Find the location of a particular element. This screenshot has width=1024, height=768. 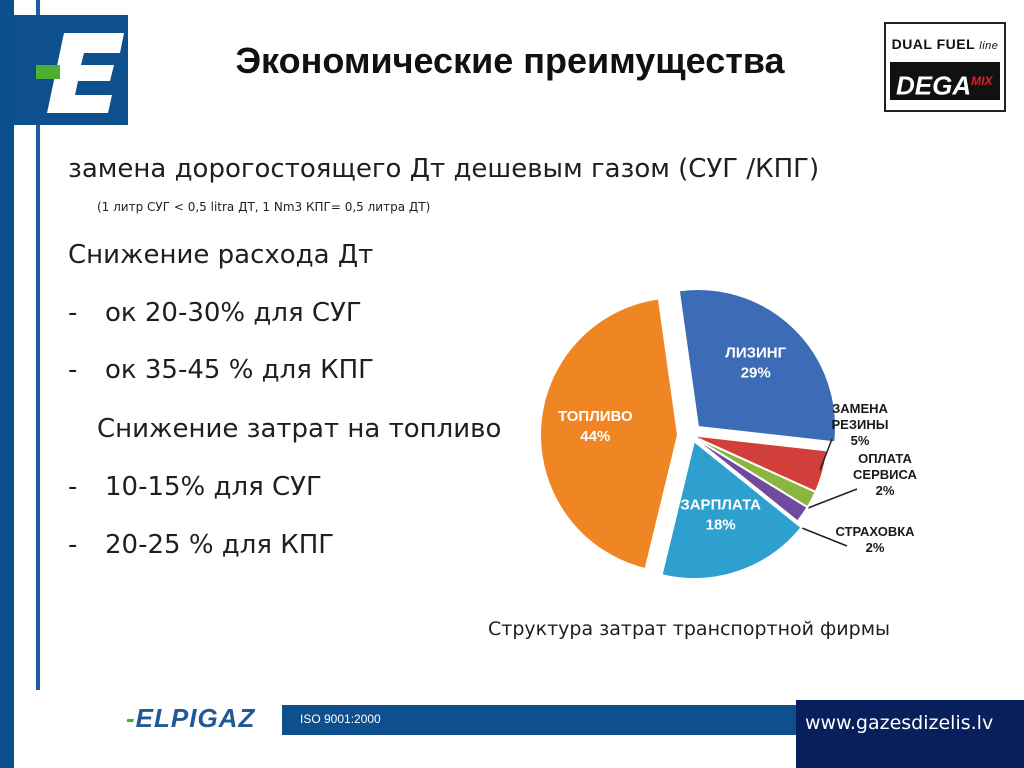

page-title: Экономические преимущества is located at coordinates (510, 60).